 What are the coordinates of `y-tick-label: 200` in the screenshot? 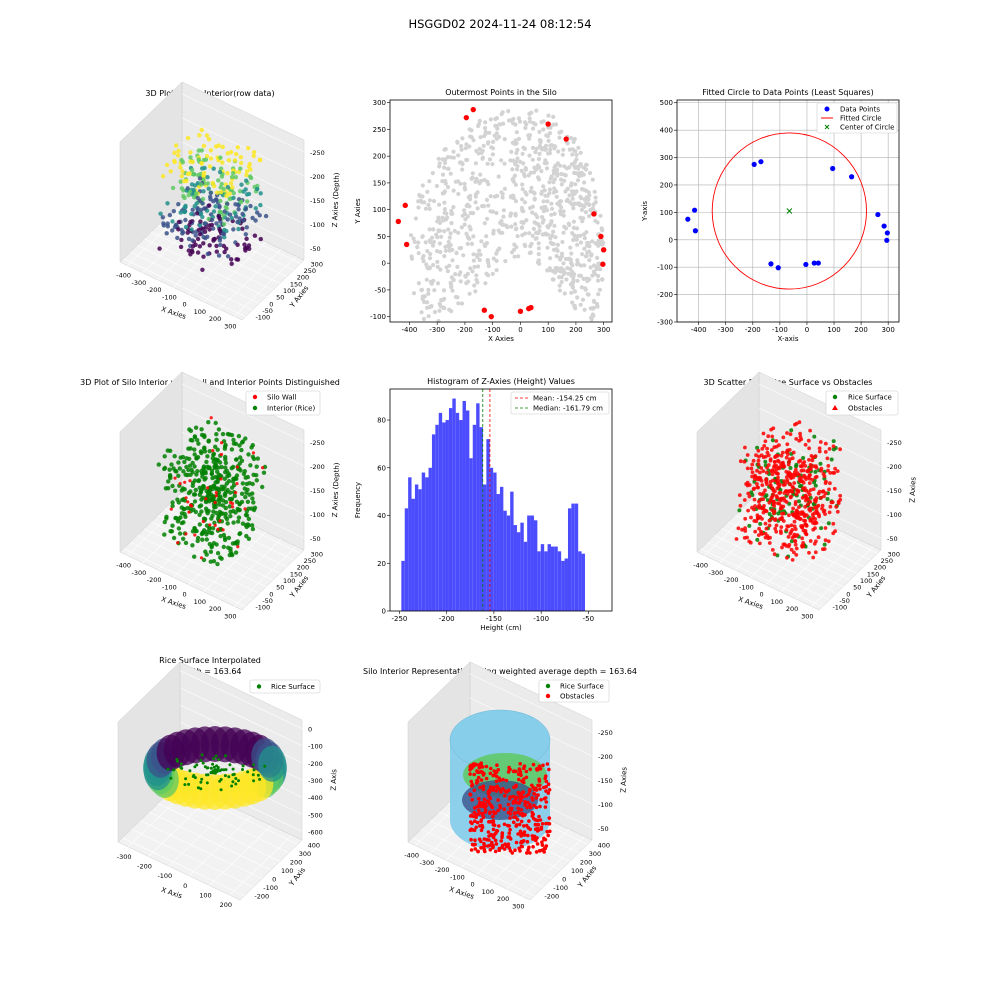 It's located at (379, 157).